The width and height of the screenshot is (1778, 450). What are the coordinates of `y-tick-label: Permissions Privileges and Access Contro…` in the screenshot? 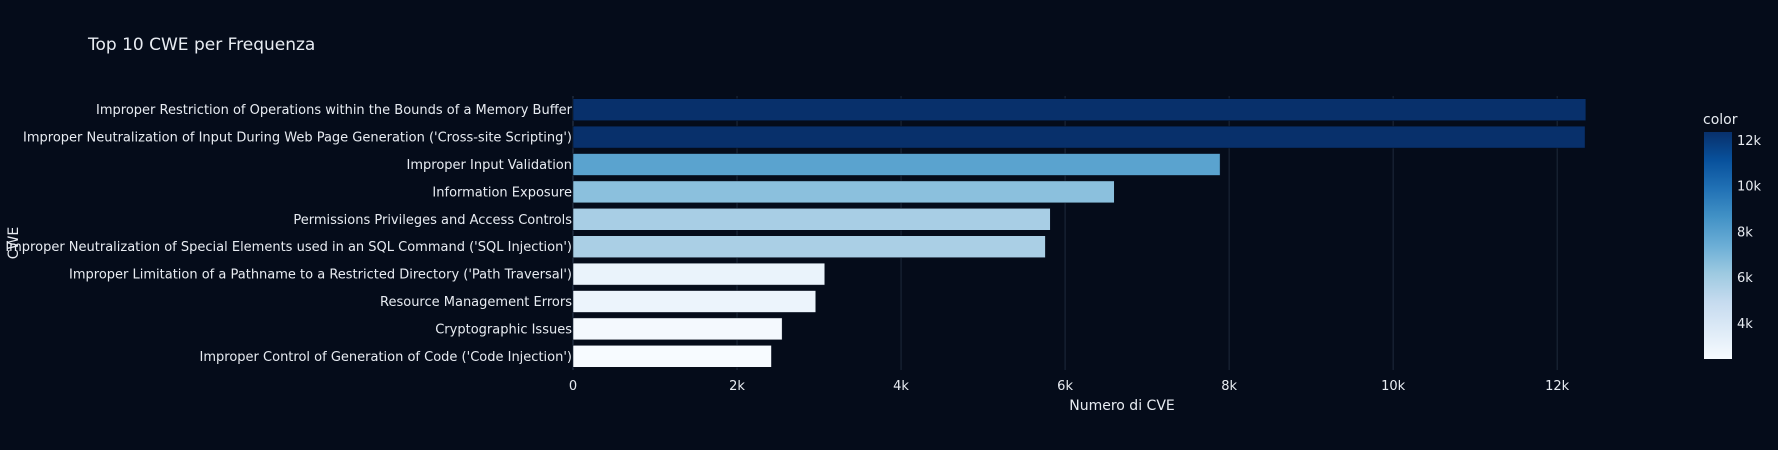 It's located at (432, 220).